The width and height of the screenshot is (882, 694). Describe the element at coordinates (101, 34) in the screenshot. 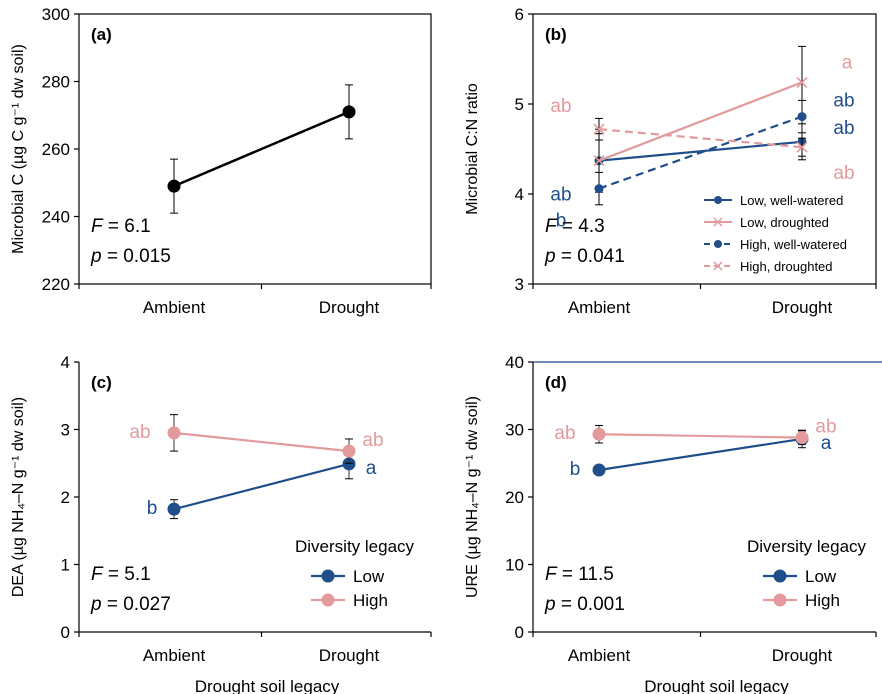

I see `panel-label: (a)` at that location.